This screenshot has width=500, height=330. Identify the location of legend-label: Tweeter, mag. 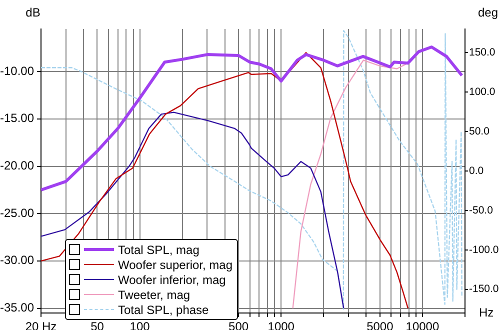
(154, 295).